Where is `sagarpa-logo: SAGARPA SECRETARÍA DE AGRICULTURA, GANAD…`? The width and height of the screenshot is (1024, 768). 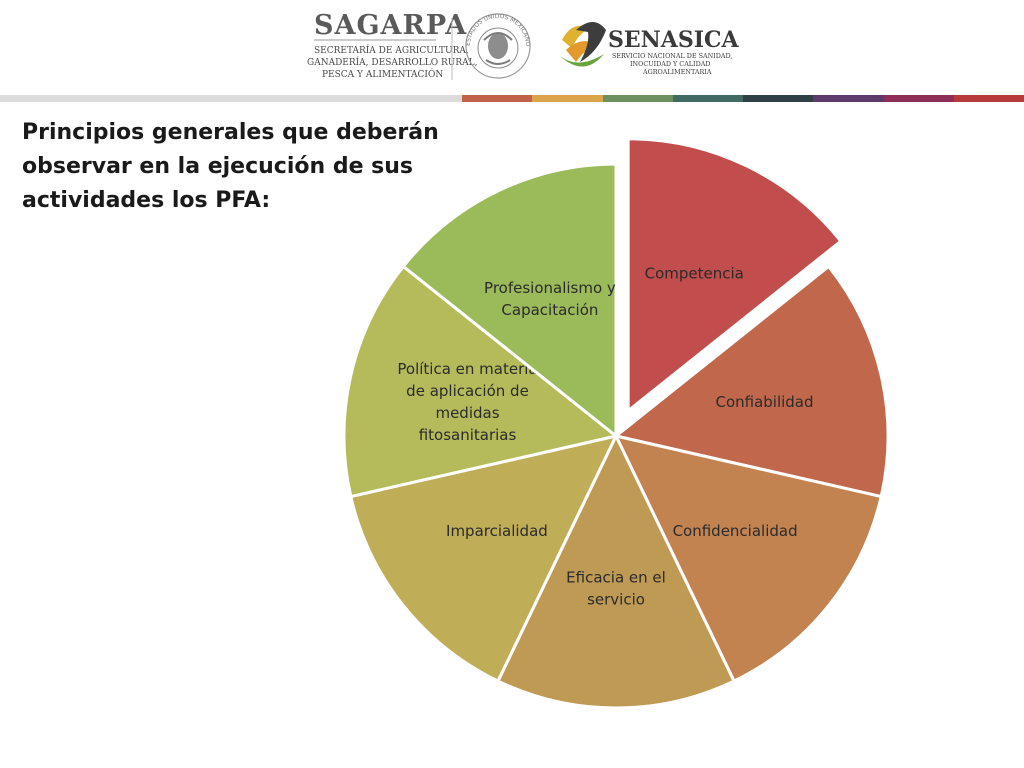
sagarpa-logo: SAGARPA SECRETARÍA DE AGRICULTURA, GANAD… is located at coordinates (392, 45).